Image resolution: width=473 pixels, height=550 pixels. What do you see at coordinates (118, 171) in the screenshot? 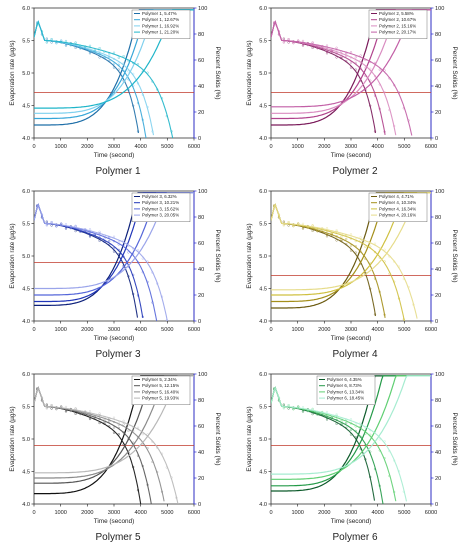
I see `panel-caption: Polymer 1` at bounding box center [118, 171].